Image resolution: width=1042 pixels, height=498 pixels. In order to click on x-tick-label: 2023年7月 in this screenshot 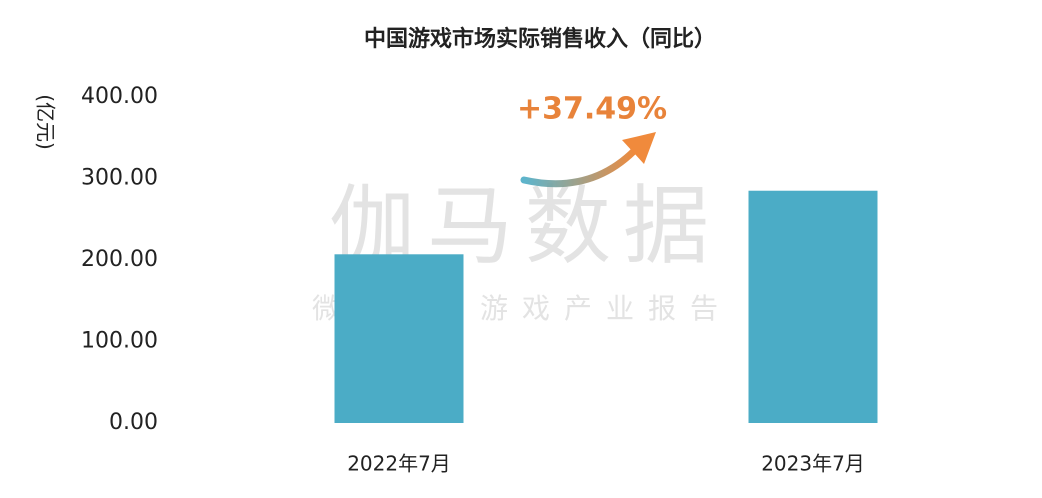, I will do `click(813, 464)`.